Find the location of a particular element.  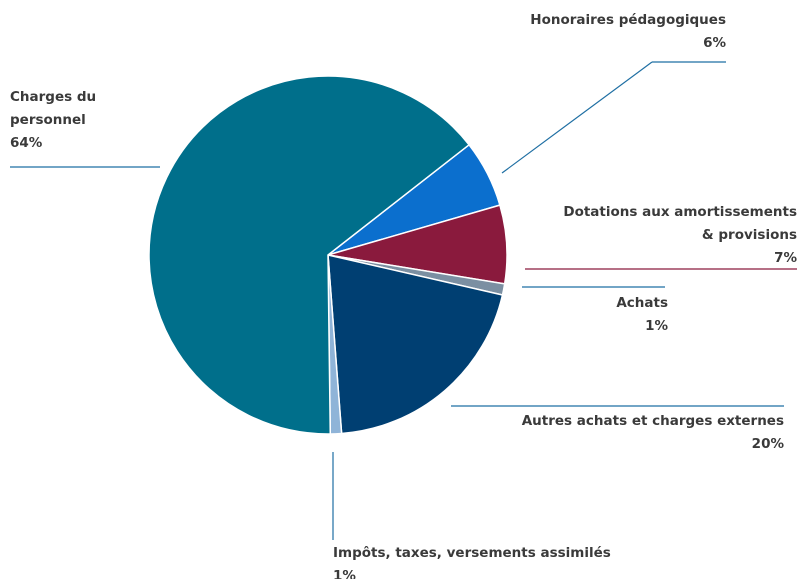

value-label: 20% is located at coordinates (767, 444).